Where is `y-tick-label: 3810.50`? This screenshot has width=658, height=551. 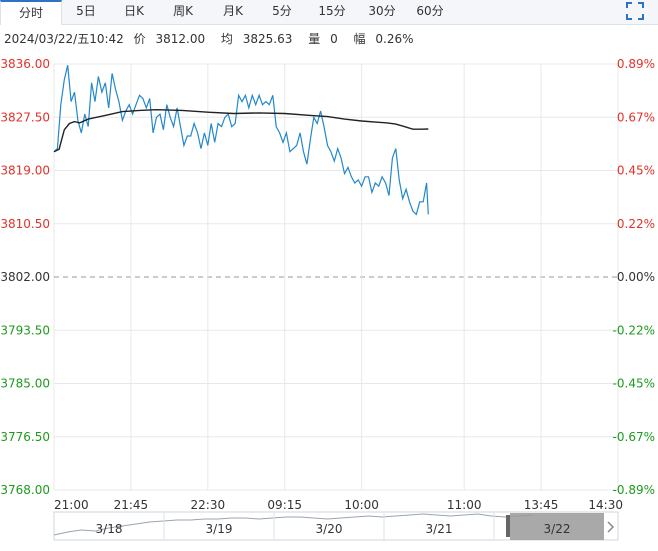 y-tick-label: 3810.50 is located at coordinates (25, 224).